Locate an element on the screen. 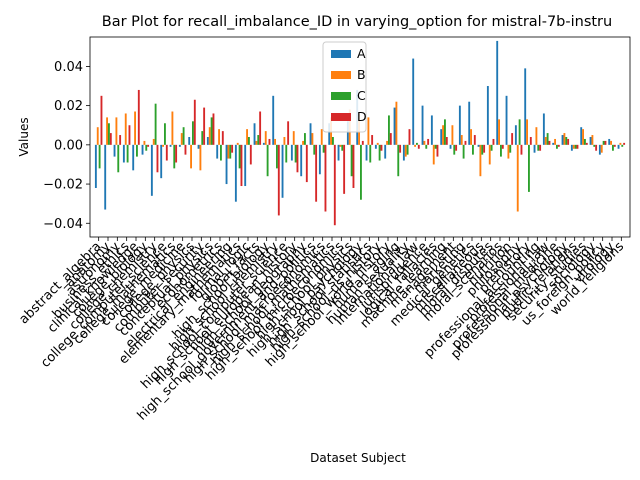  bar-D-marketing is located at coordinates (465, 142).